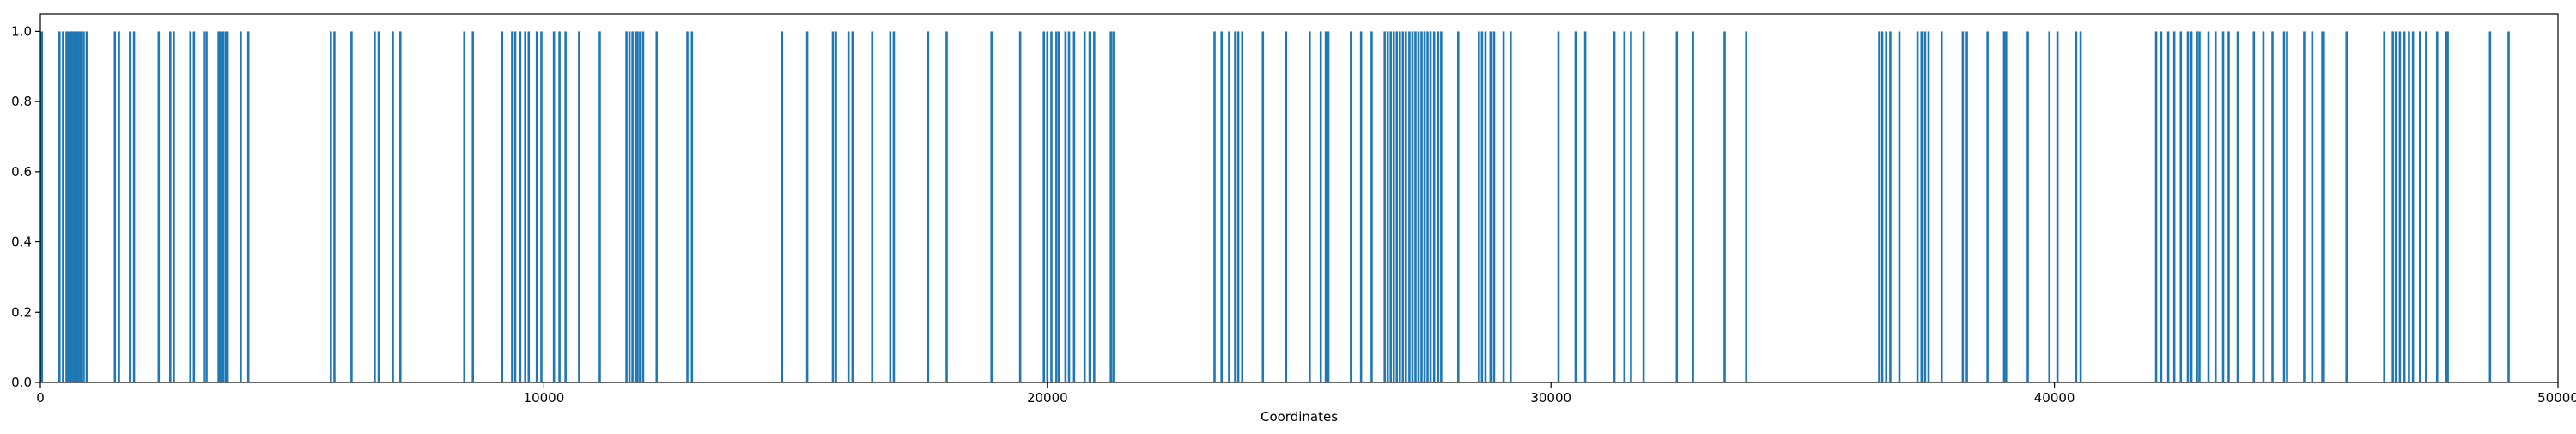 This screenshot has width=2576, height=434. I want to click on y-tick-label: 0.6, so click(21, 172).